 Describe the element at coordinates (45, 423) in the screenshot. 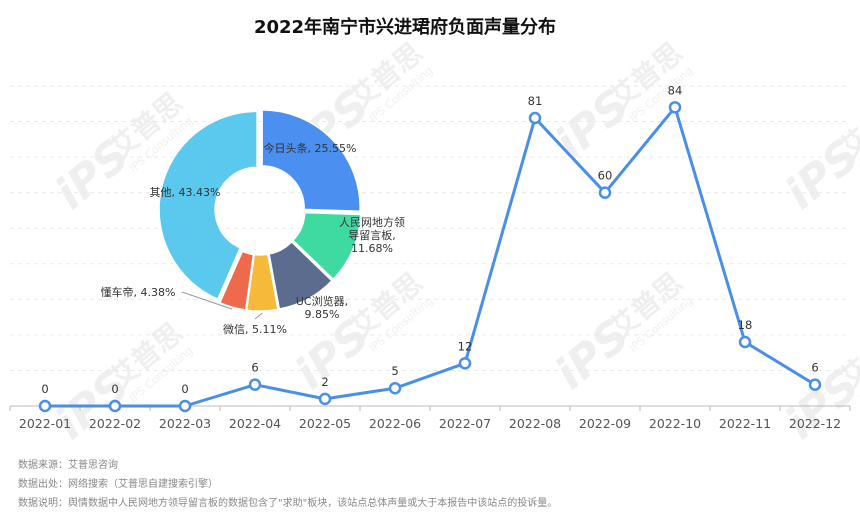

I see `x-tick-label: 2022-01` at that location.